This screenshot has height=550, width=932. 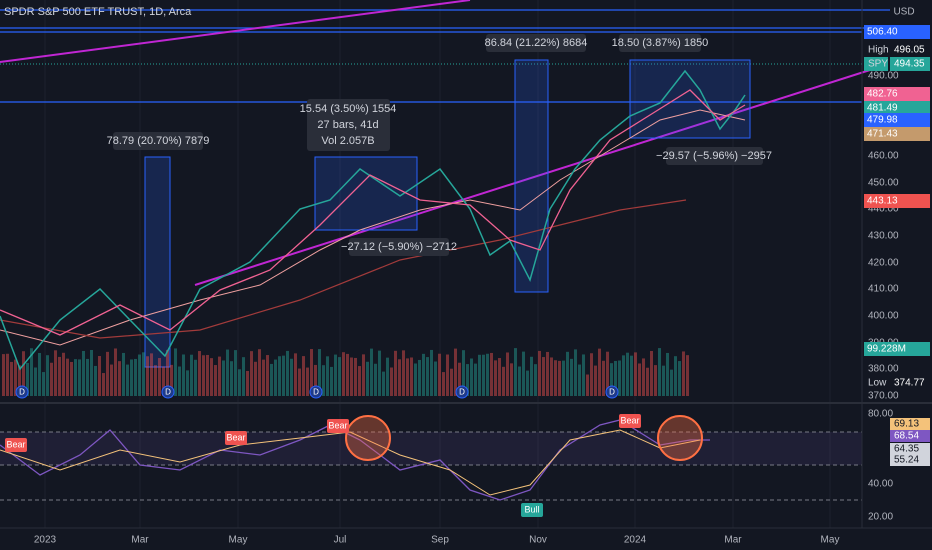 I want to click on tag-label: High, so click(x=878, y=50).